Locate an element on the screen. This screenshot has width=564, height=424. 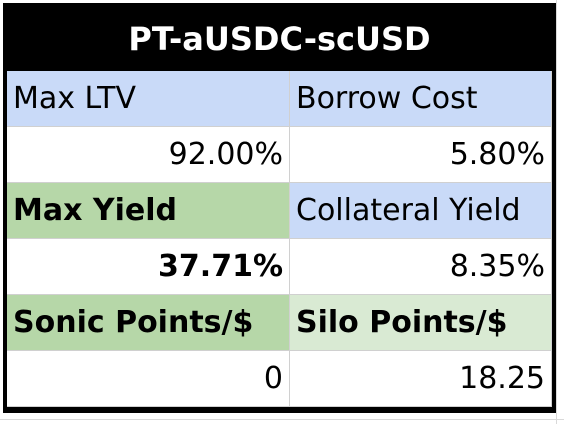
value-cell: 37.71% is located at coordinates (148, 267).